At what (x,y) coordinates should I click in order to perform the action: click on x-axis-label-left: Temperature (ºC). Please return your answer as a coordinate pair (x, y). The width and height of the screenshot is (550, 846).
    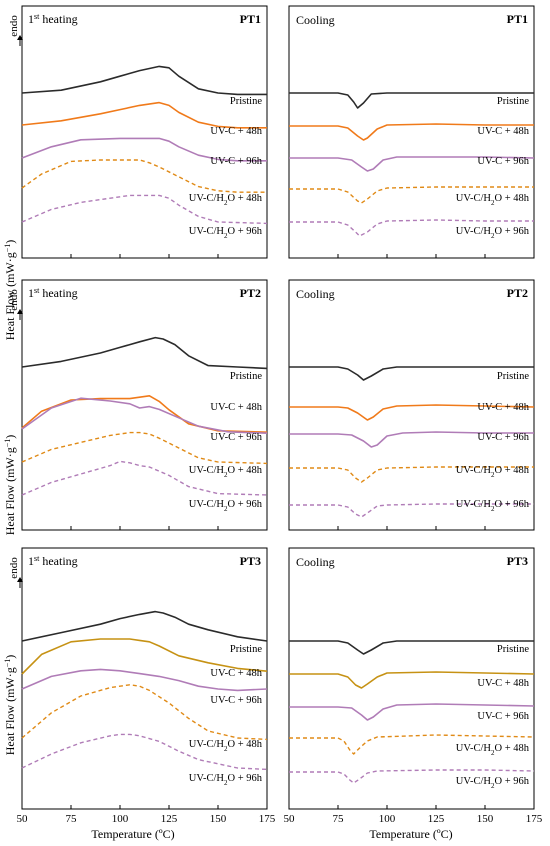
    Looking at the image, I should click on (132, 834).